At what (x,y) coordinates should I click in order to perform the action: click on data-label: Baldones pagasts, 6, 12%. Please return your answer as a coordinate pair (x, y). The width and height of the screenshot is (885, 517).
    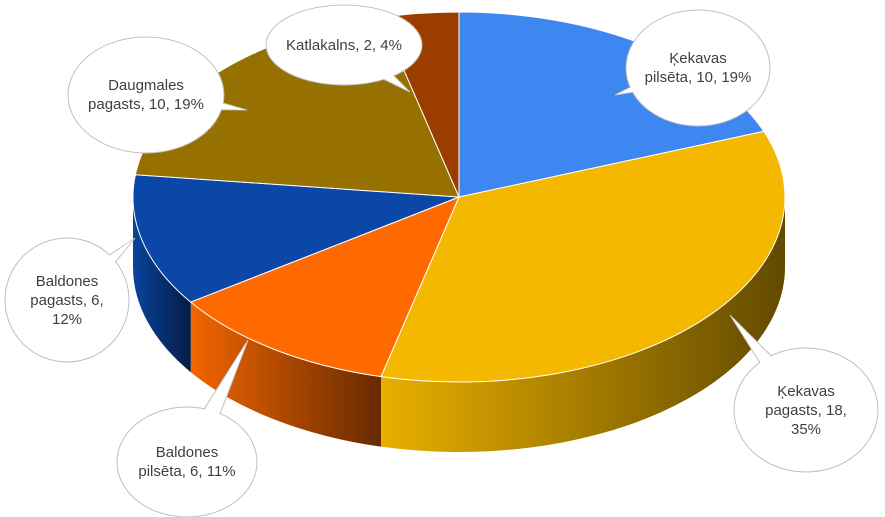
    Looking at the image, I should click on (67, 300).